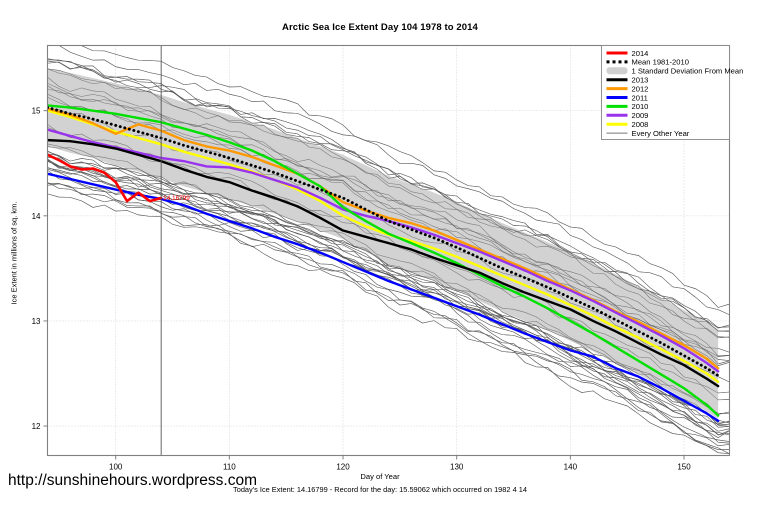 The width and height of the screenshot is (760, 506). I want to click on legend-item-2014: 2014, so click(627, 53).